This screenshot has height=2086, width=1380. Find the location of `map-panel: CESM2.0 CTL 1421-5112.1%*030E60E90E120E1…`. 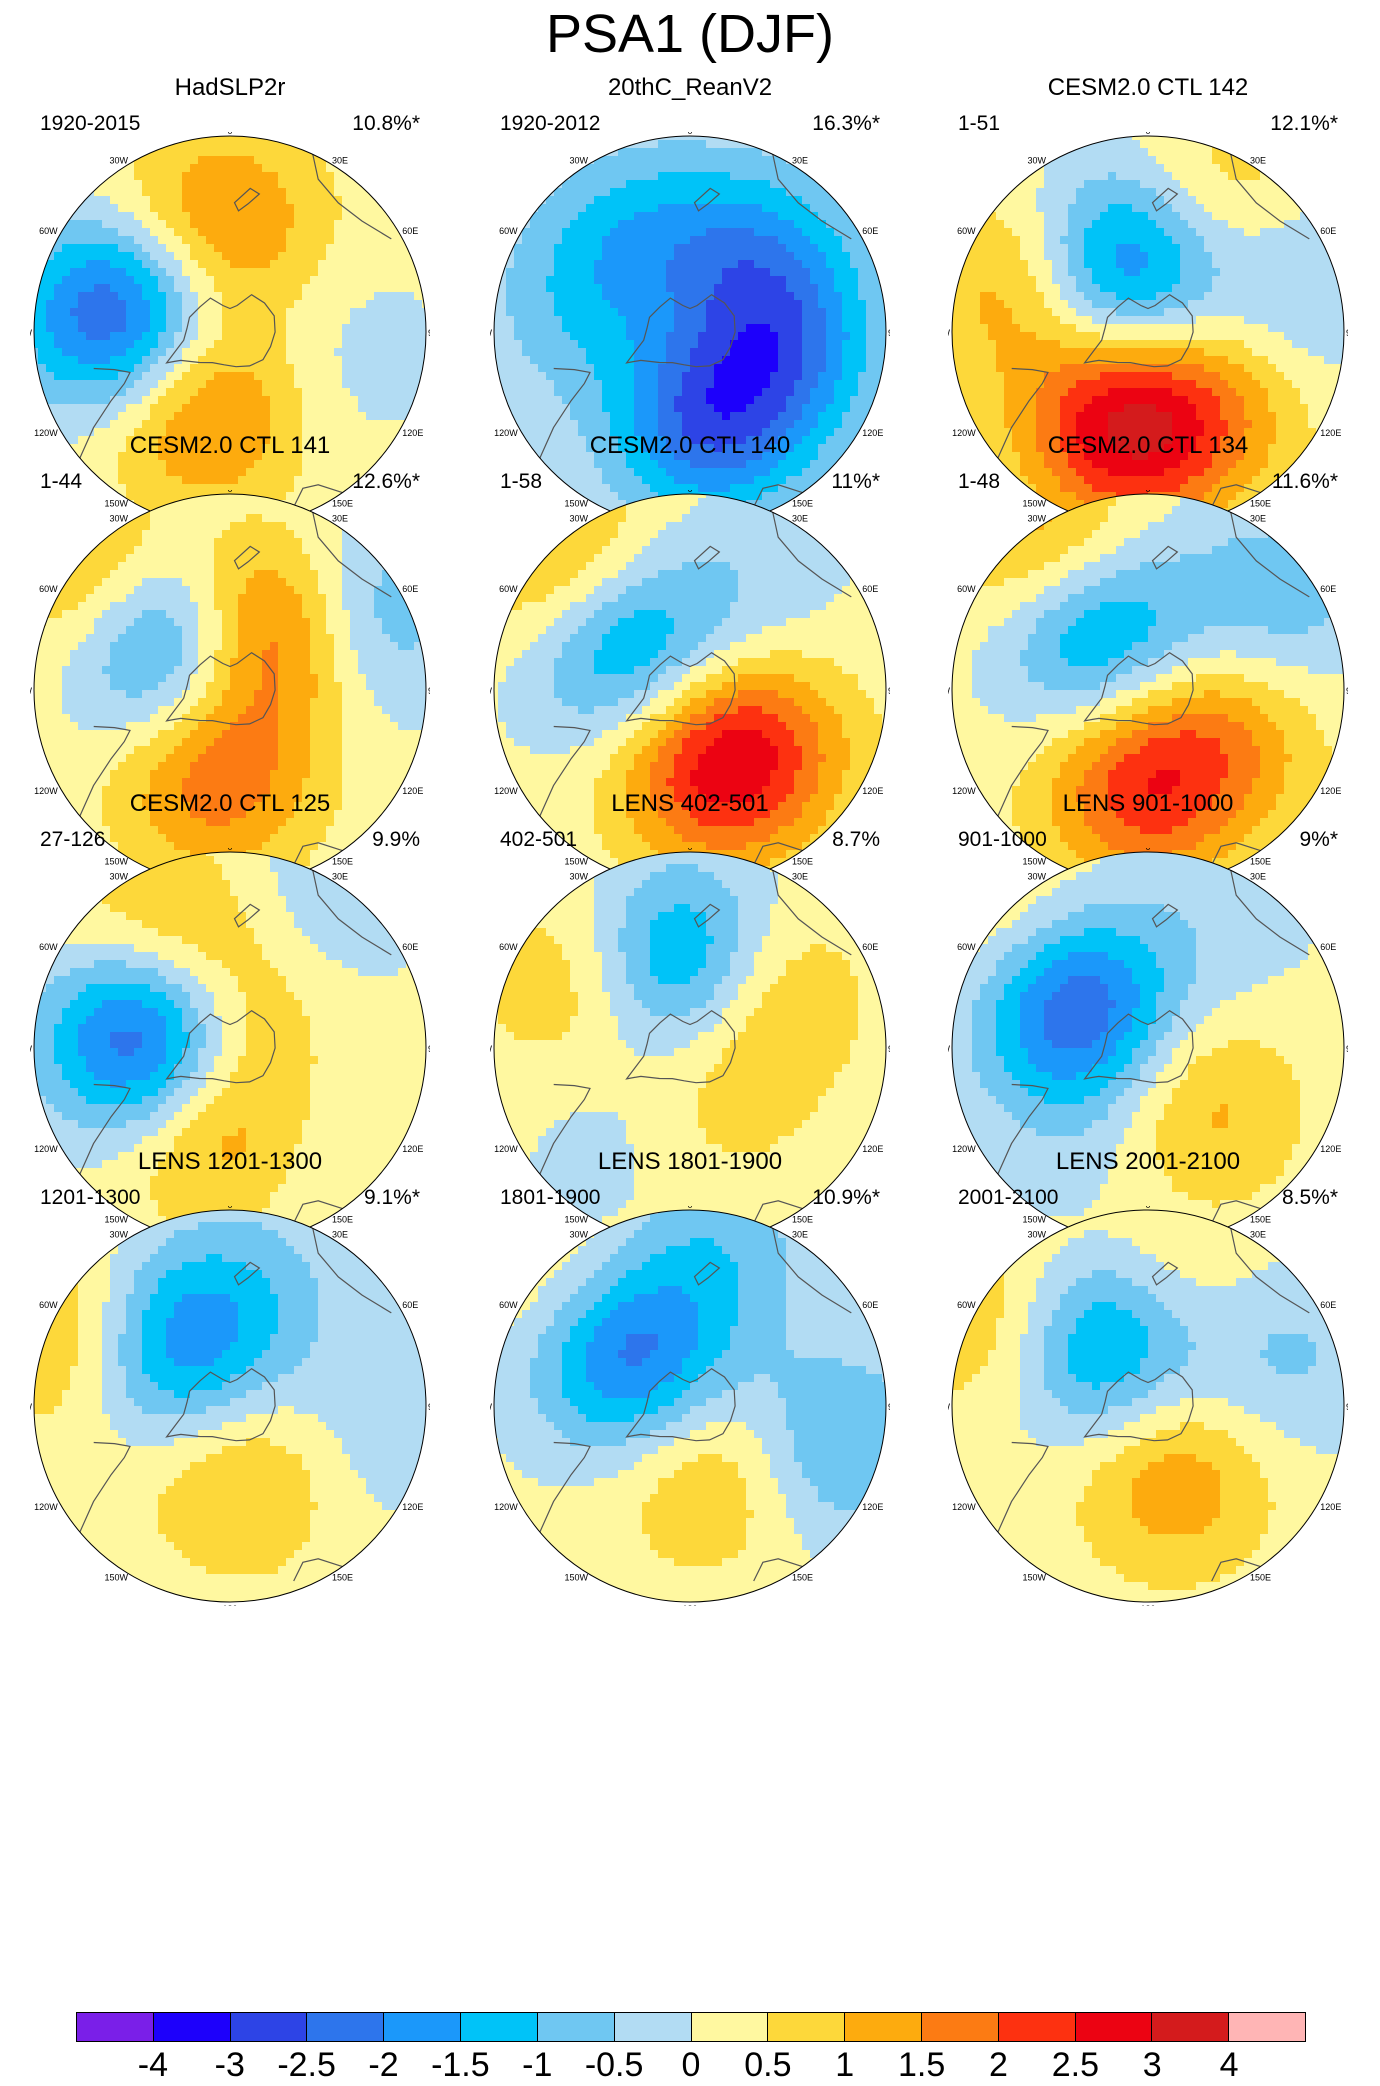

map-panel: CESM2.0 CTL 1421-5112.1%*030E60E90E120E1… is located at coordinates (1148, 309).